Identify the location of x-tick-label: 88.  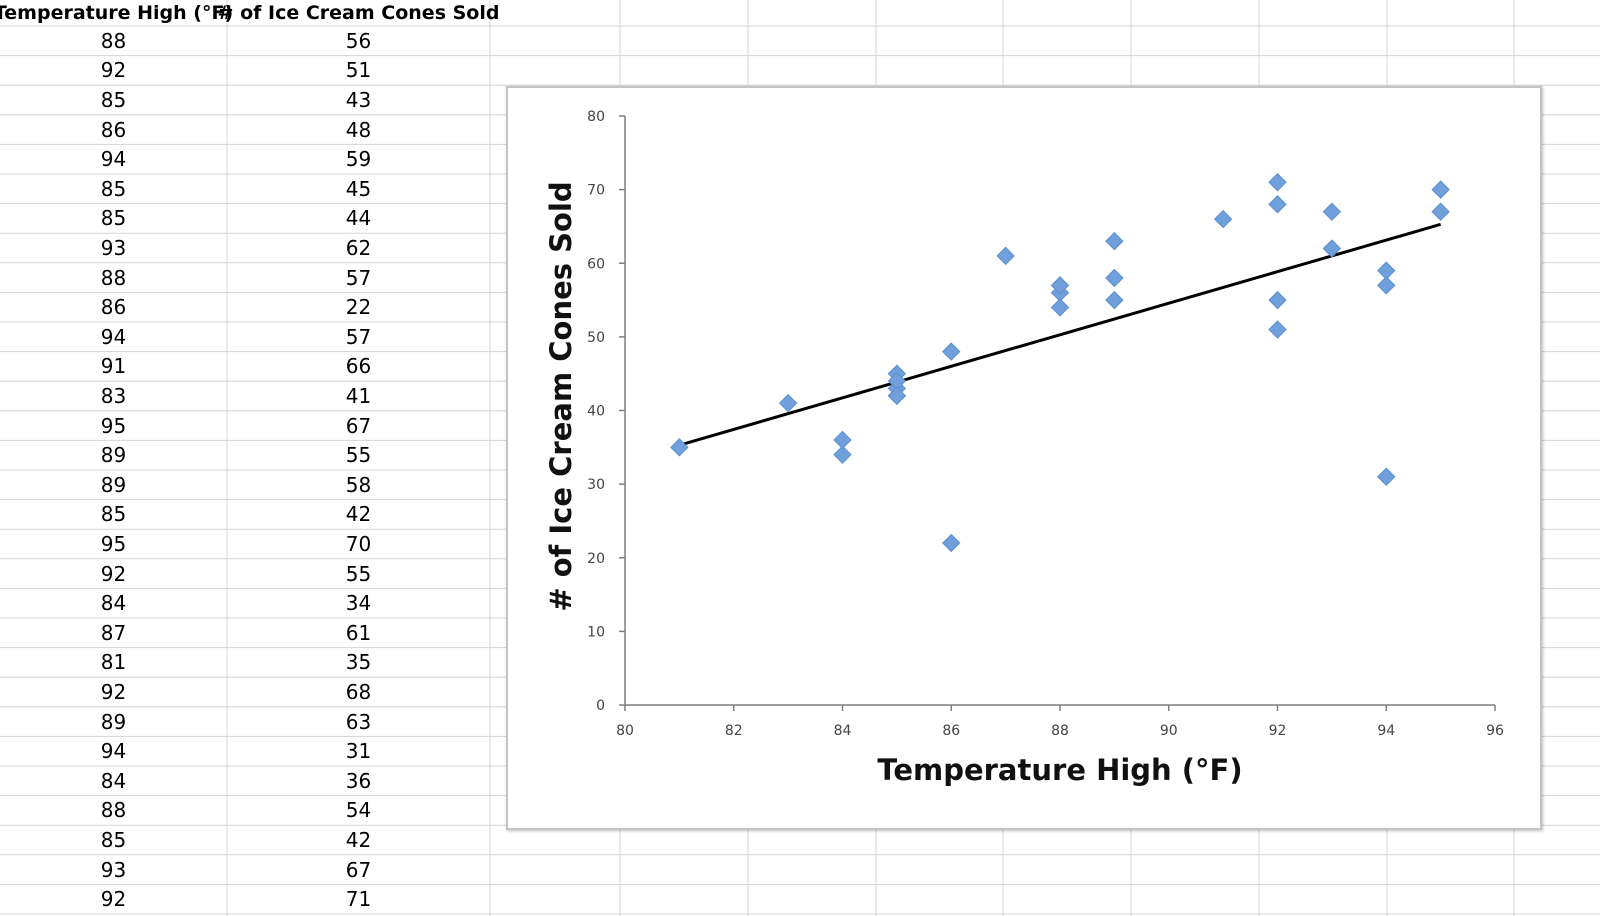
(1060, 731).